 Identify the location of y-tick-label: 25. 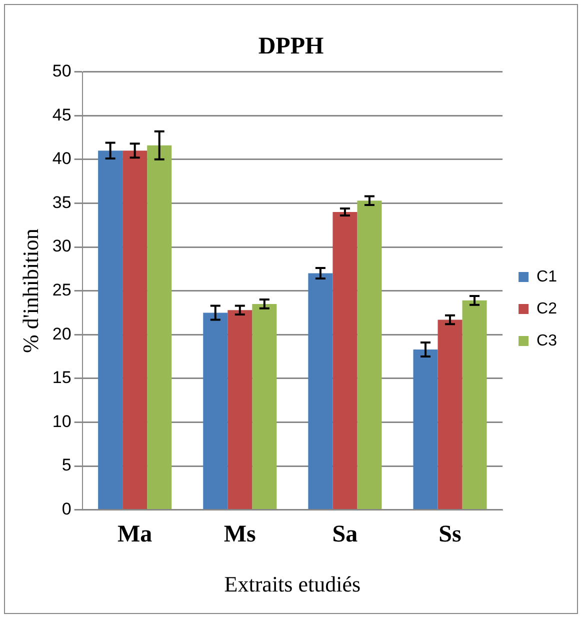
(62, 290).